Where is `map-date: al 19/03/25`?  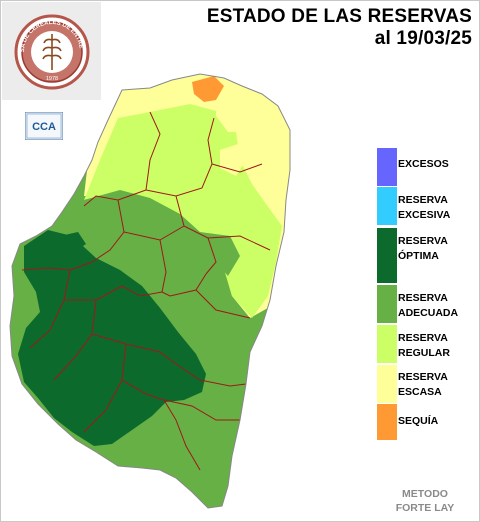 map-date: al 19/03/25 is located at coordinates (423, 38).